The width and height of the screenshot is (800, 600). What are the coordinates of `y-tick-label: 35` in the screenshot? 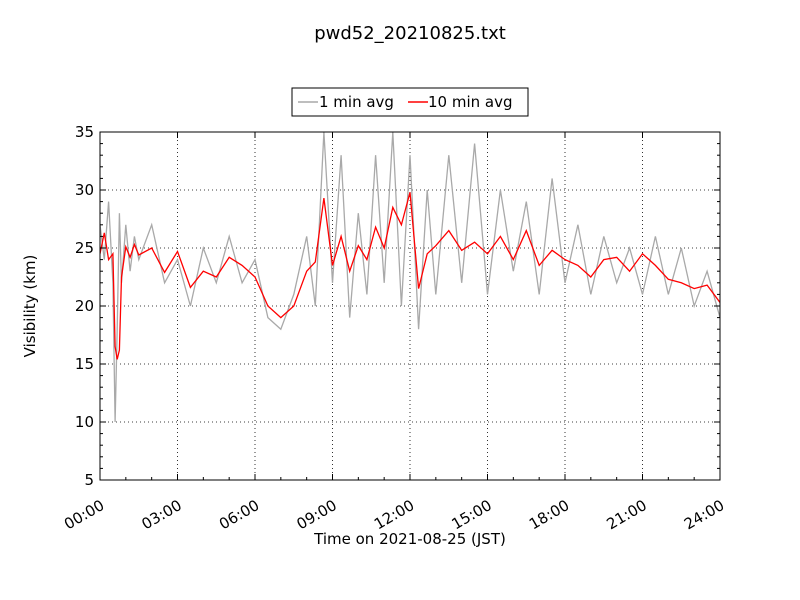 It's located at (84, 132).